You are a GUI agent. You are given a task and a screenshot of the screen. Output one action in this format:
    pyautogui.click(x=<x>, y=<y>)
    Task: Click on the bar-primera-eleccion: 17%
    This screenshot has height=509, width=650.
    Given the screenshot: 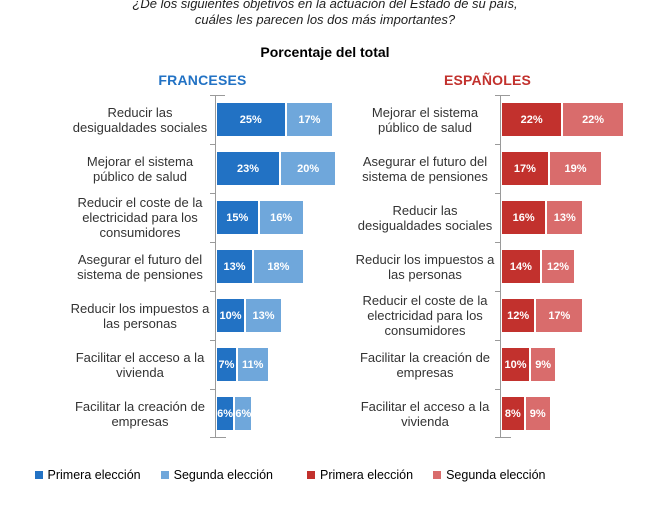 What is the action you would take?
    pyautogui.click(x=525, y=168)
    